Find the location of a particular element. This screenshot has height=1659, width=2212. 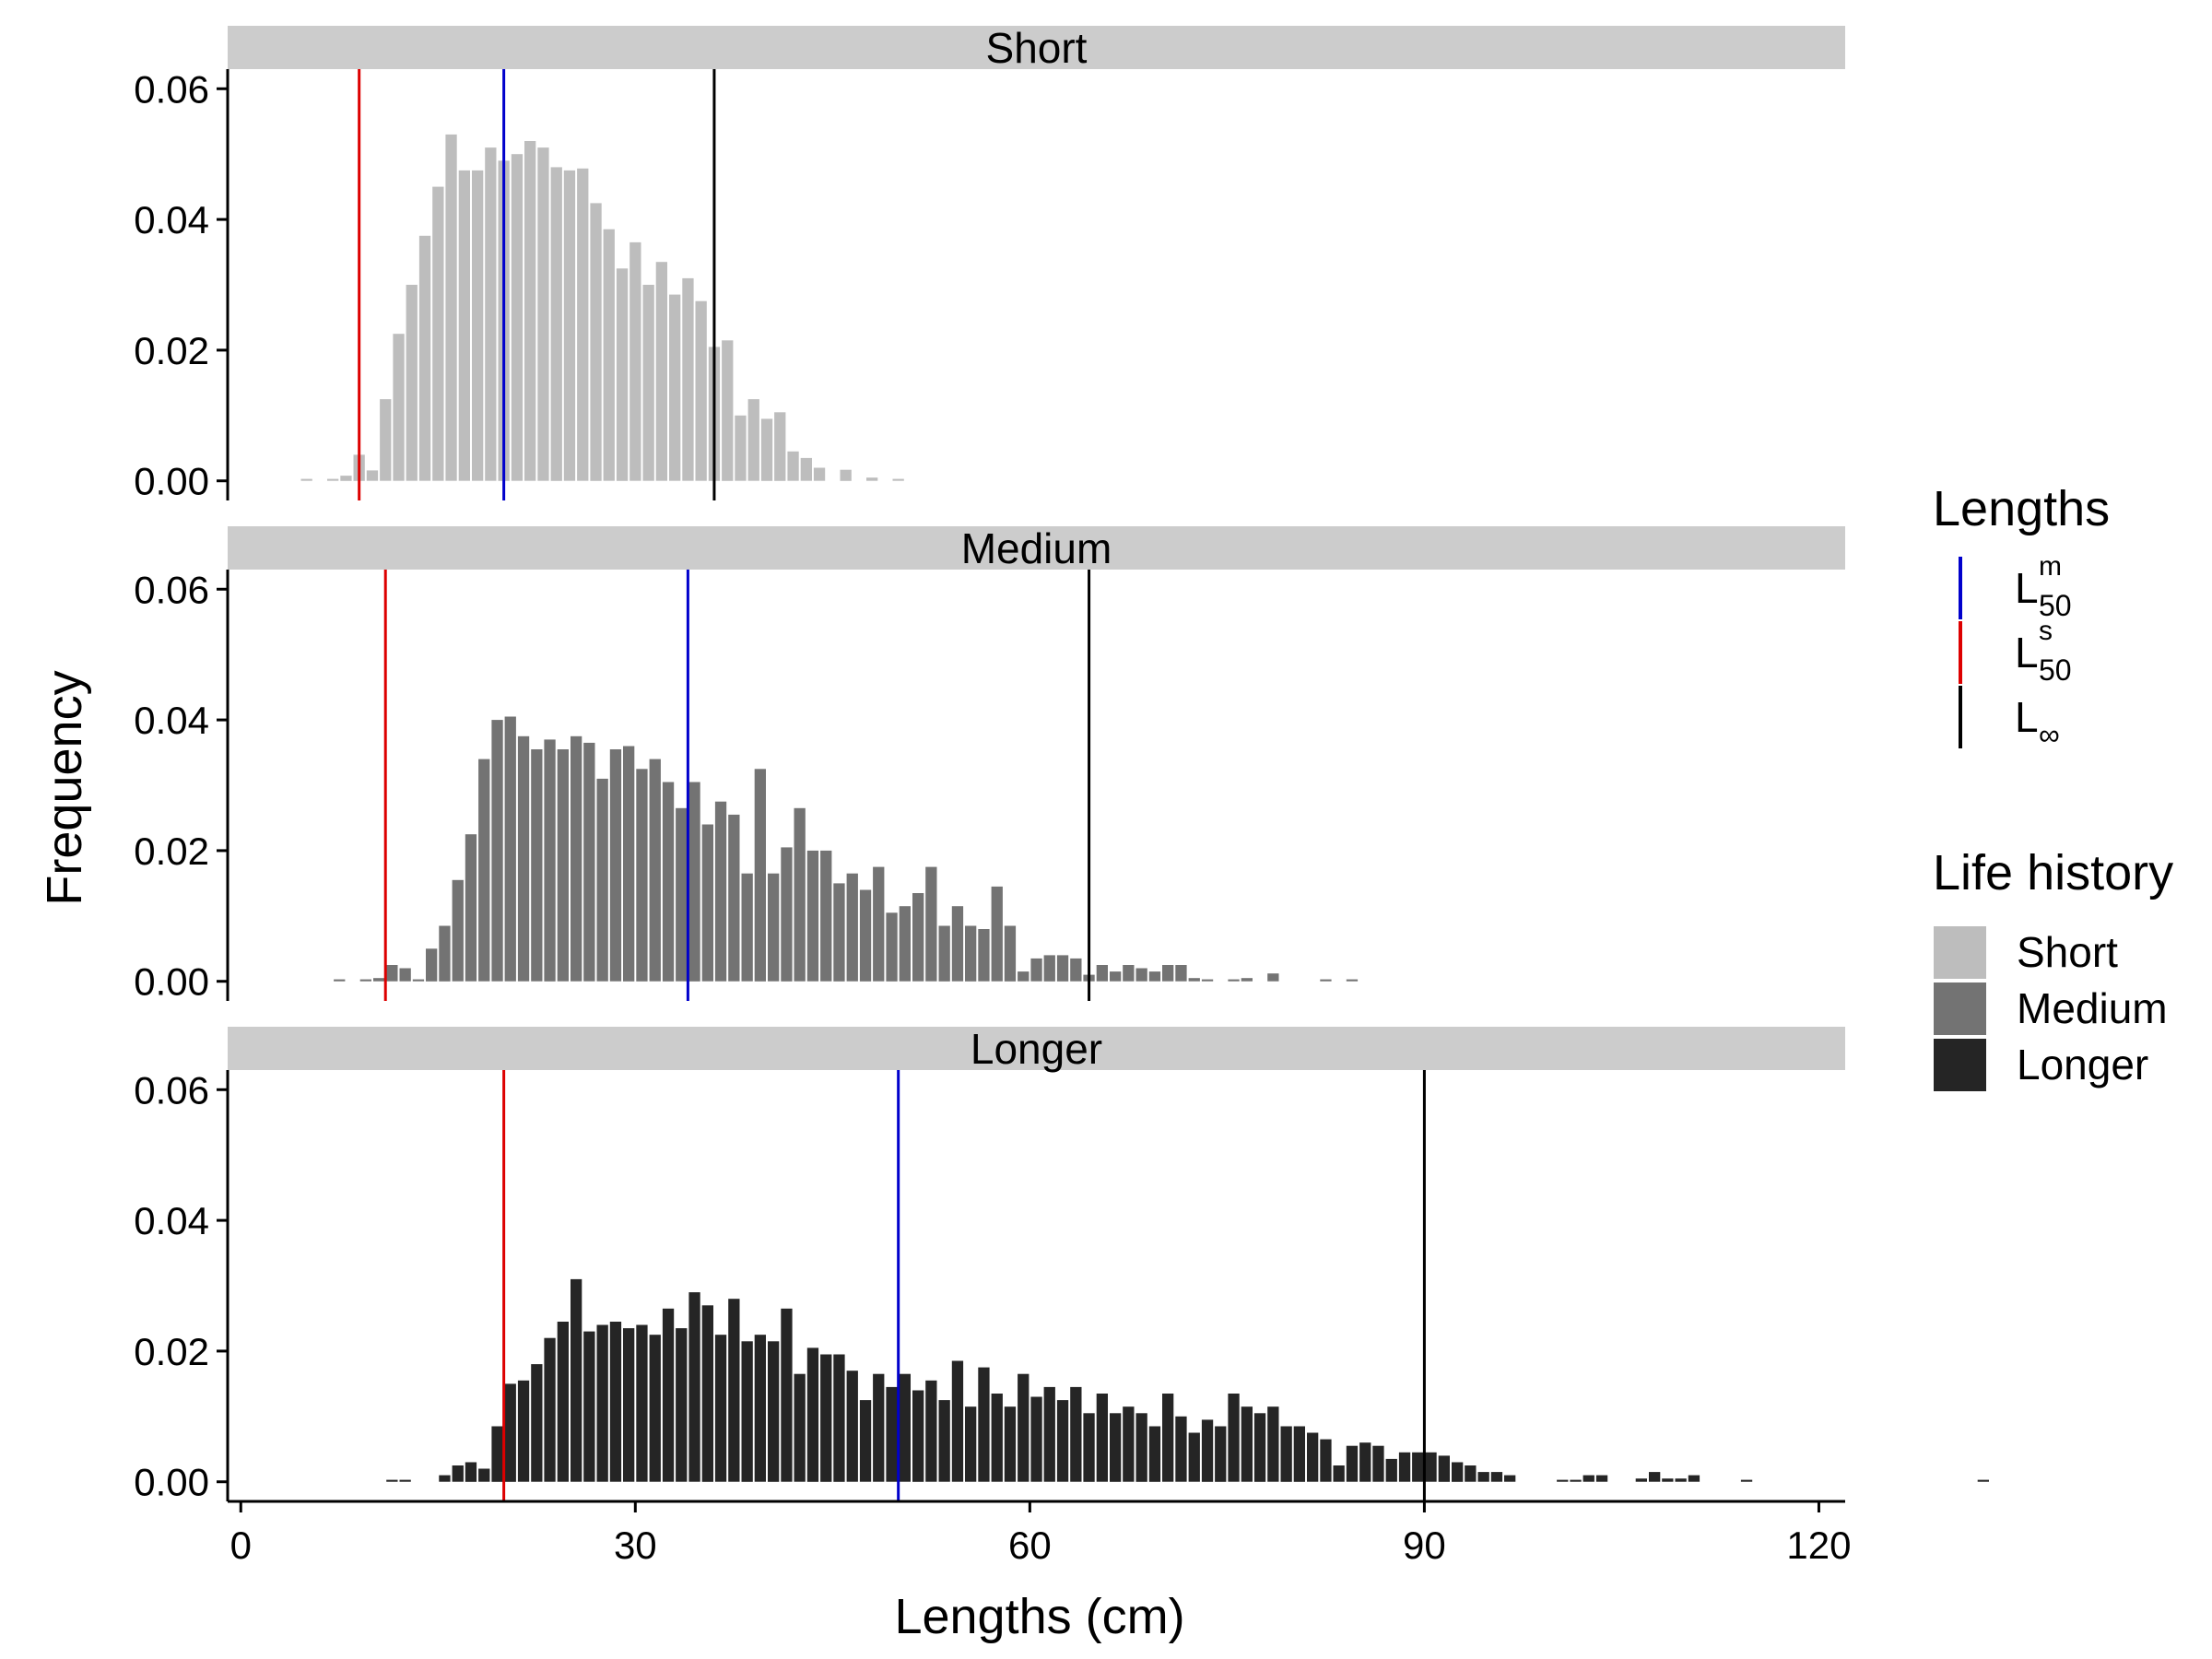

x-tick-label: 30 is located at coordinates (635, 1545).